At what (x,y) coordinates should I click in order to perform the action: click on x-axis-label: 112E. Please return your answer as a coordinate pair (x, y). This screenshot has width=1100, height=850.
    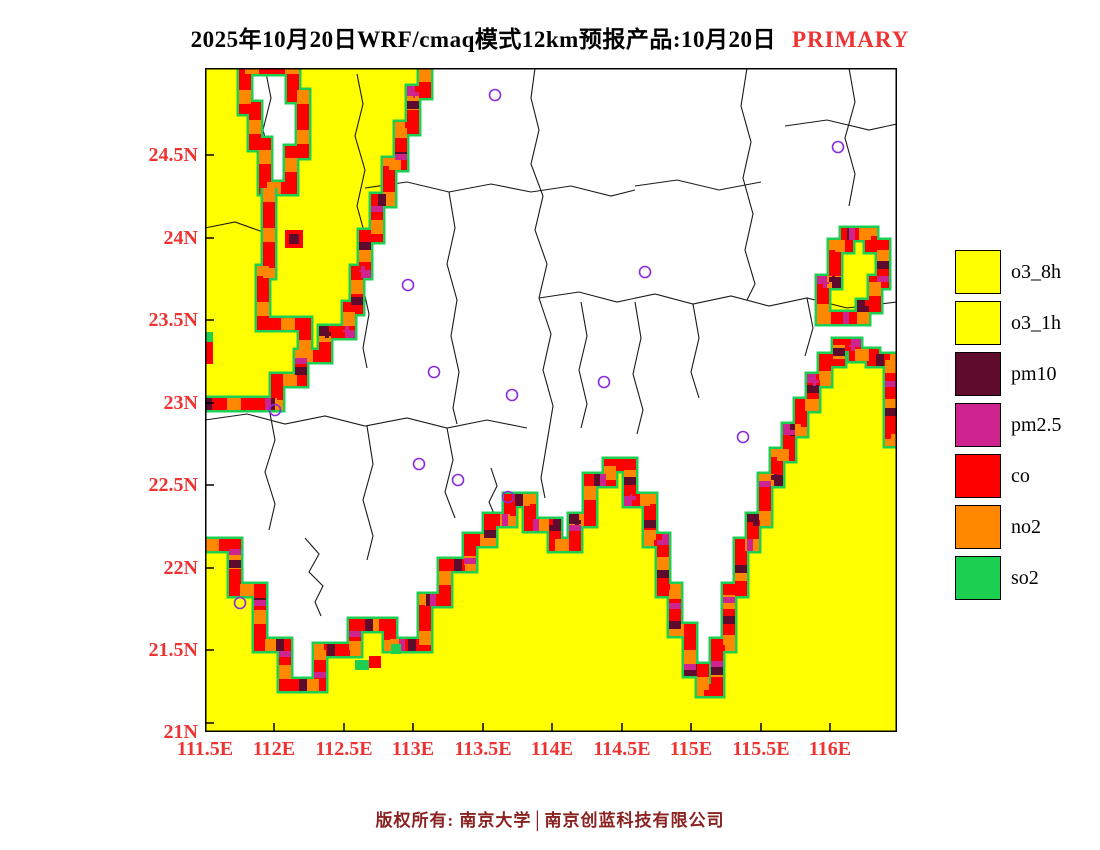
    Looking at the image, I should click on (274, 749).